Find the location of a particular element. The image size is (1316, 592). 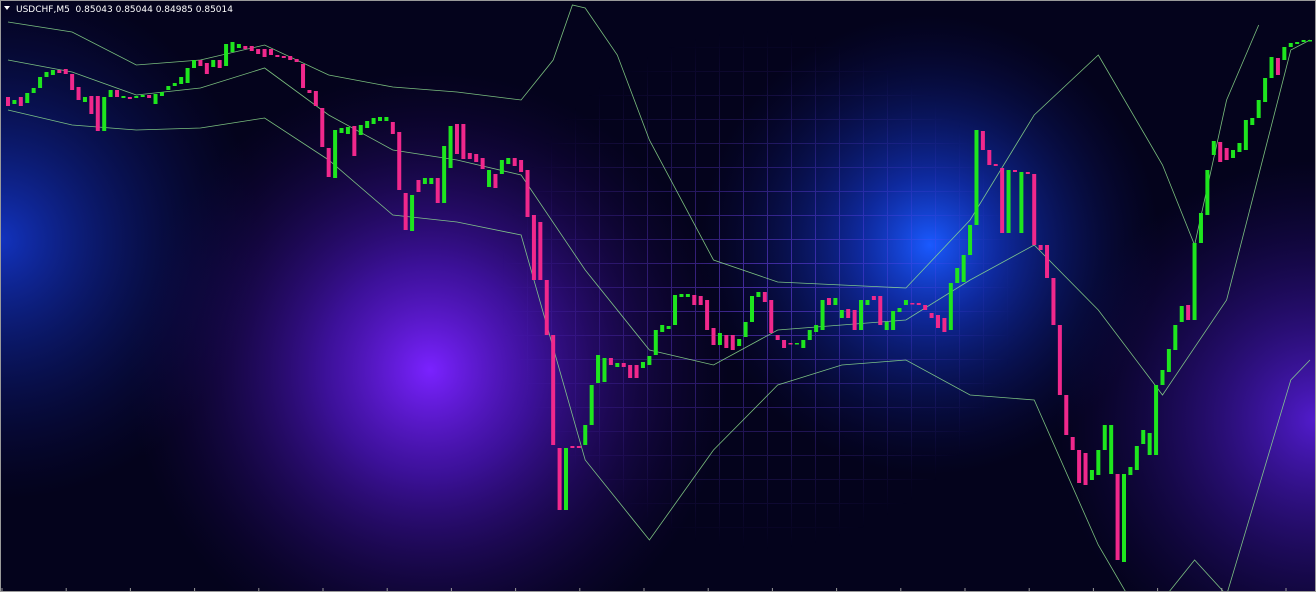

menu-arrow is located at coordinates (7, 8).